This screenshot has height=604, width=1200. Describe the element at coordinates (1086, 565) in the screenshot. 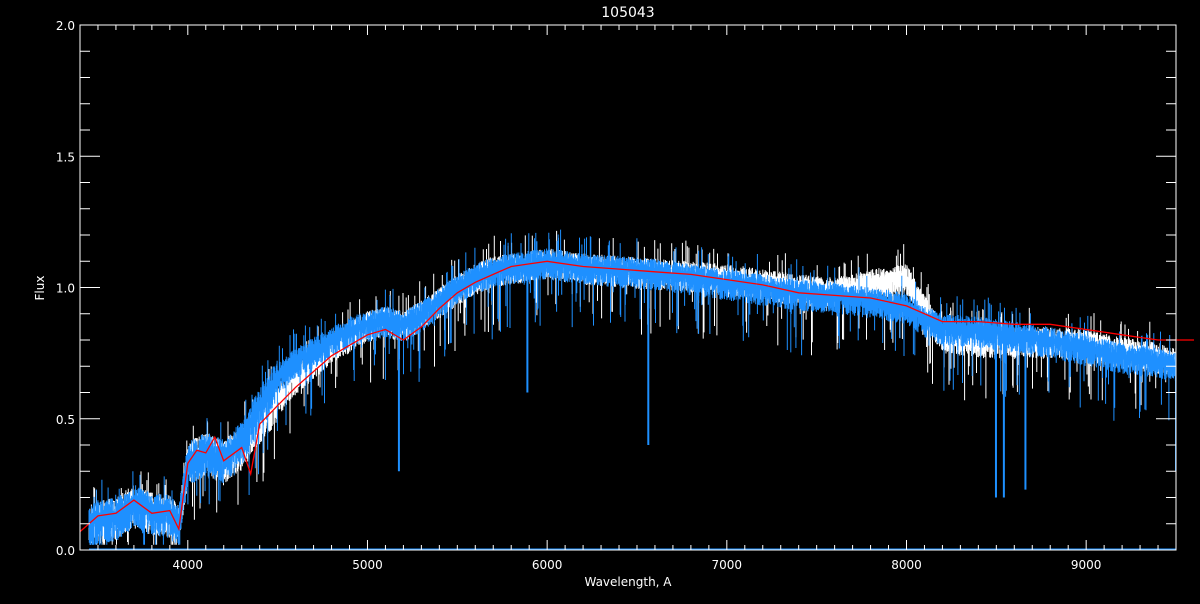

I see `x-tick-label: 9000` at that location.